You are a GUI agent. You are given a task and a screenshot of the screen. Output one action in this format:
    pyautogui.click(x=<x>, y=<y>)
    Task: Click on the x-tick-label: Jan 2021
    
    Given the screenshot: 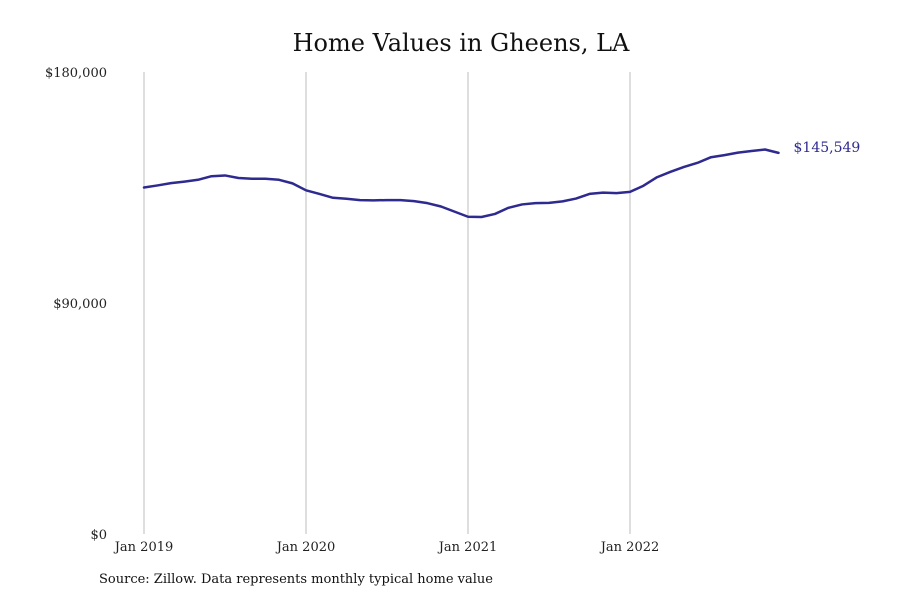 What is the action you would take?
    pyautogui.click(x=467, y=547)
    